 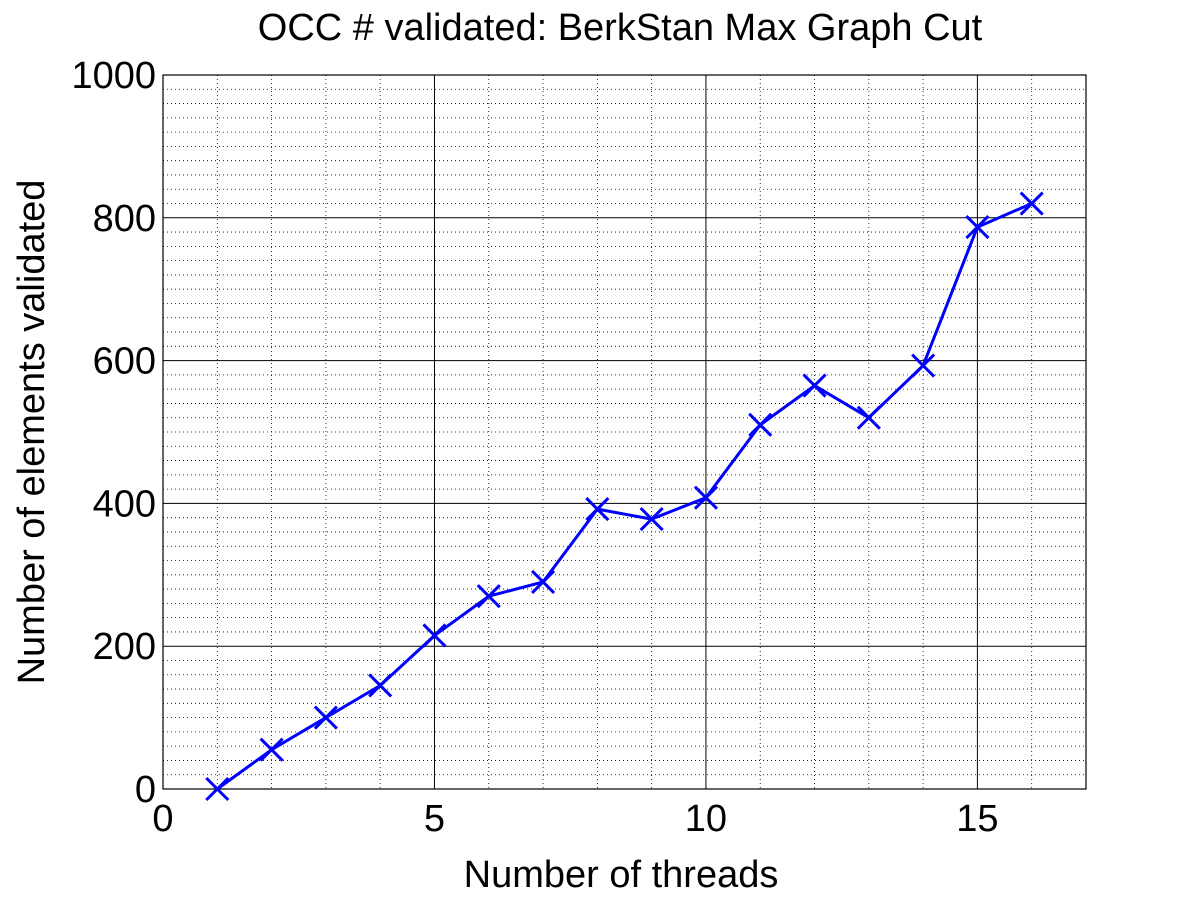 I want to click on x-tick-label: 0, so click(x=162, y=819).